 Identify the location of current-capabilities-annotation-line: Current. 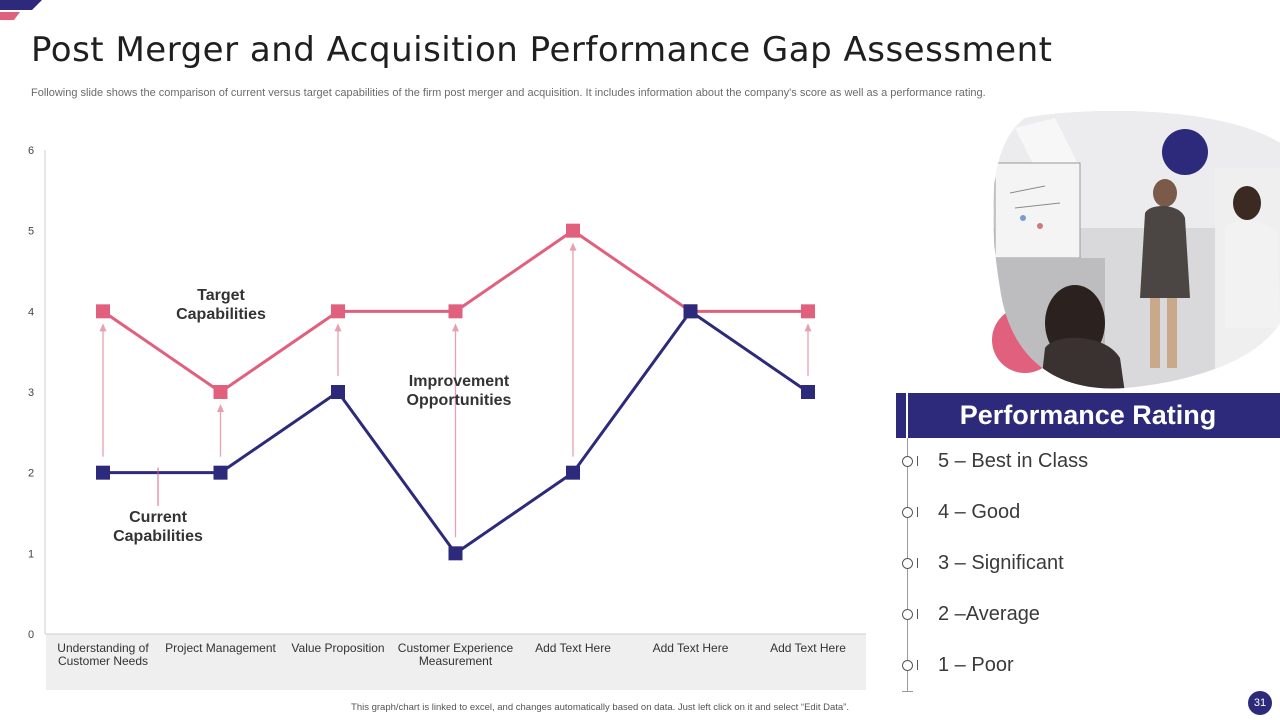
(158, 517).